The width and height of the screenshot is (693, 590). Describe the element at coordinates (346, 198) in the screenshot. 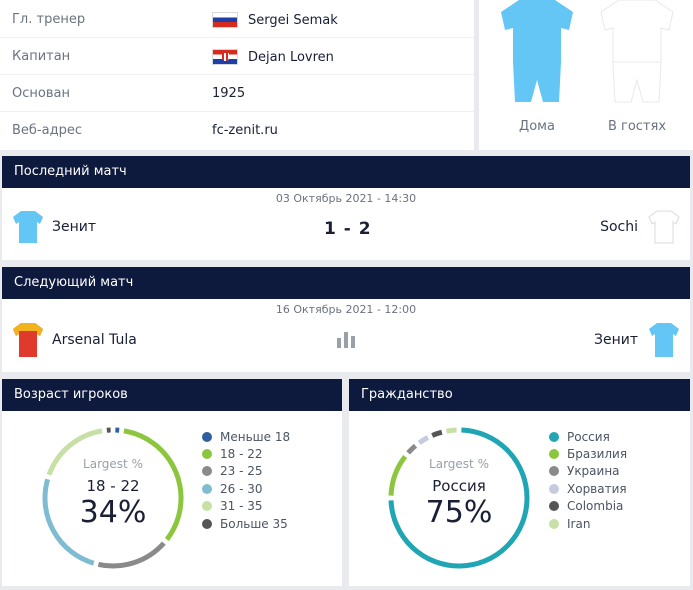

I see `last-match-date: 03 Октябрь 2021 - 14:30` at that location.